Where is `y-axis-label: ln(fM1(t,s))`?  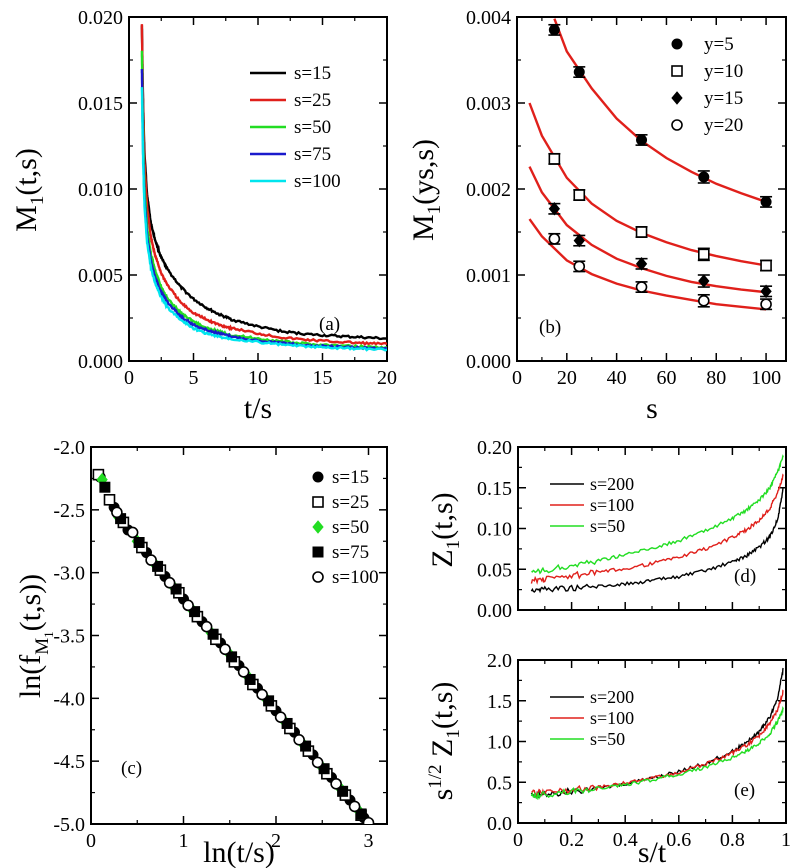
y-axis-label: ln(fM1(t,s)) is located at coordinates (35, 636).